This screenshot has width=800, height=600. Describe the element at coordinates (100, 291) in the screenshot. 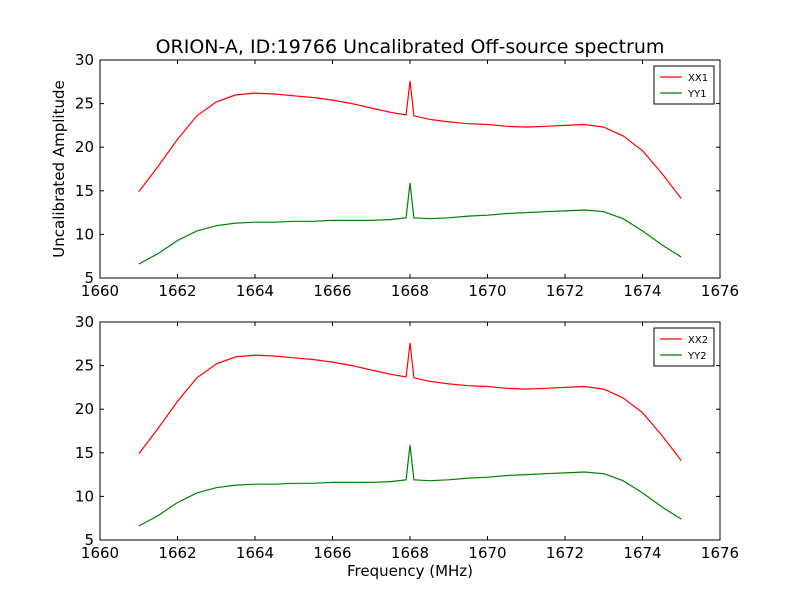

I see `top-x-tick-label: 1660` at that location.